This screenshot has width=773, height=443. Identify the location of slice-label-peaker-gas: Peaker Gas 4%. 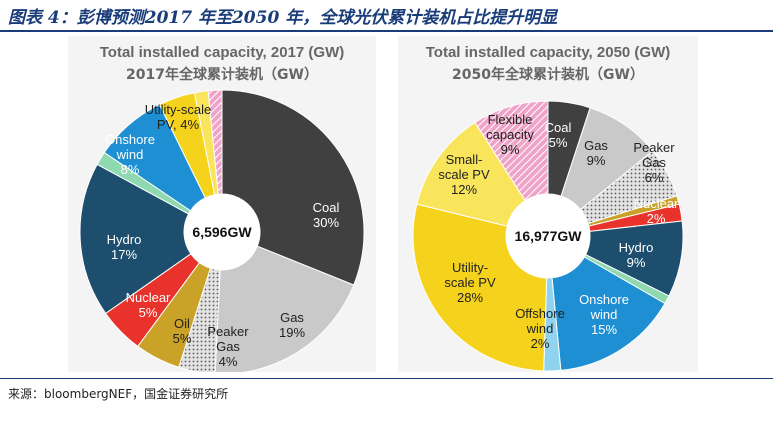
(228, 346).